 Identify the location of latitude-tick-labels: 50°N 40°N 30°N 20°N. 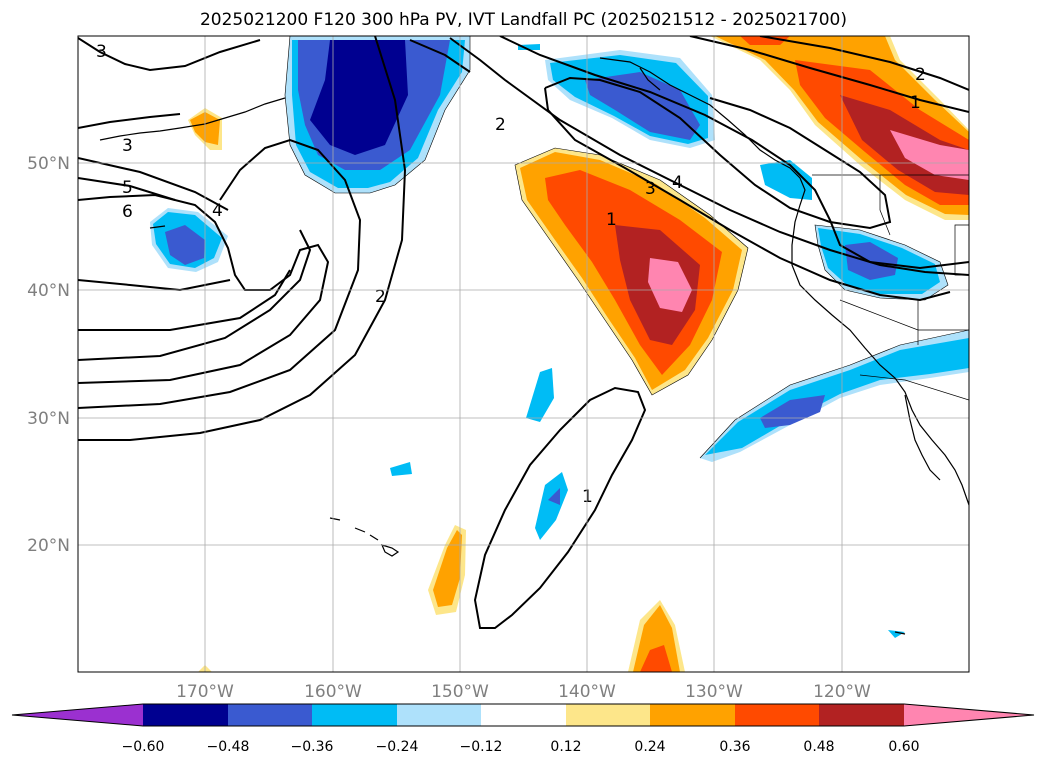
(48, 355).